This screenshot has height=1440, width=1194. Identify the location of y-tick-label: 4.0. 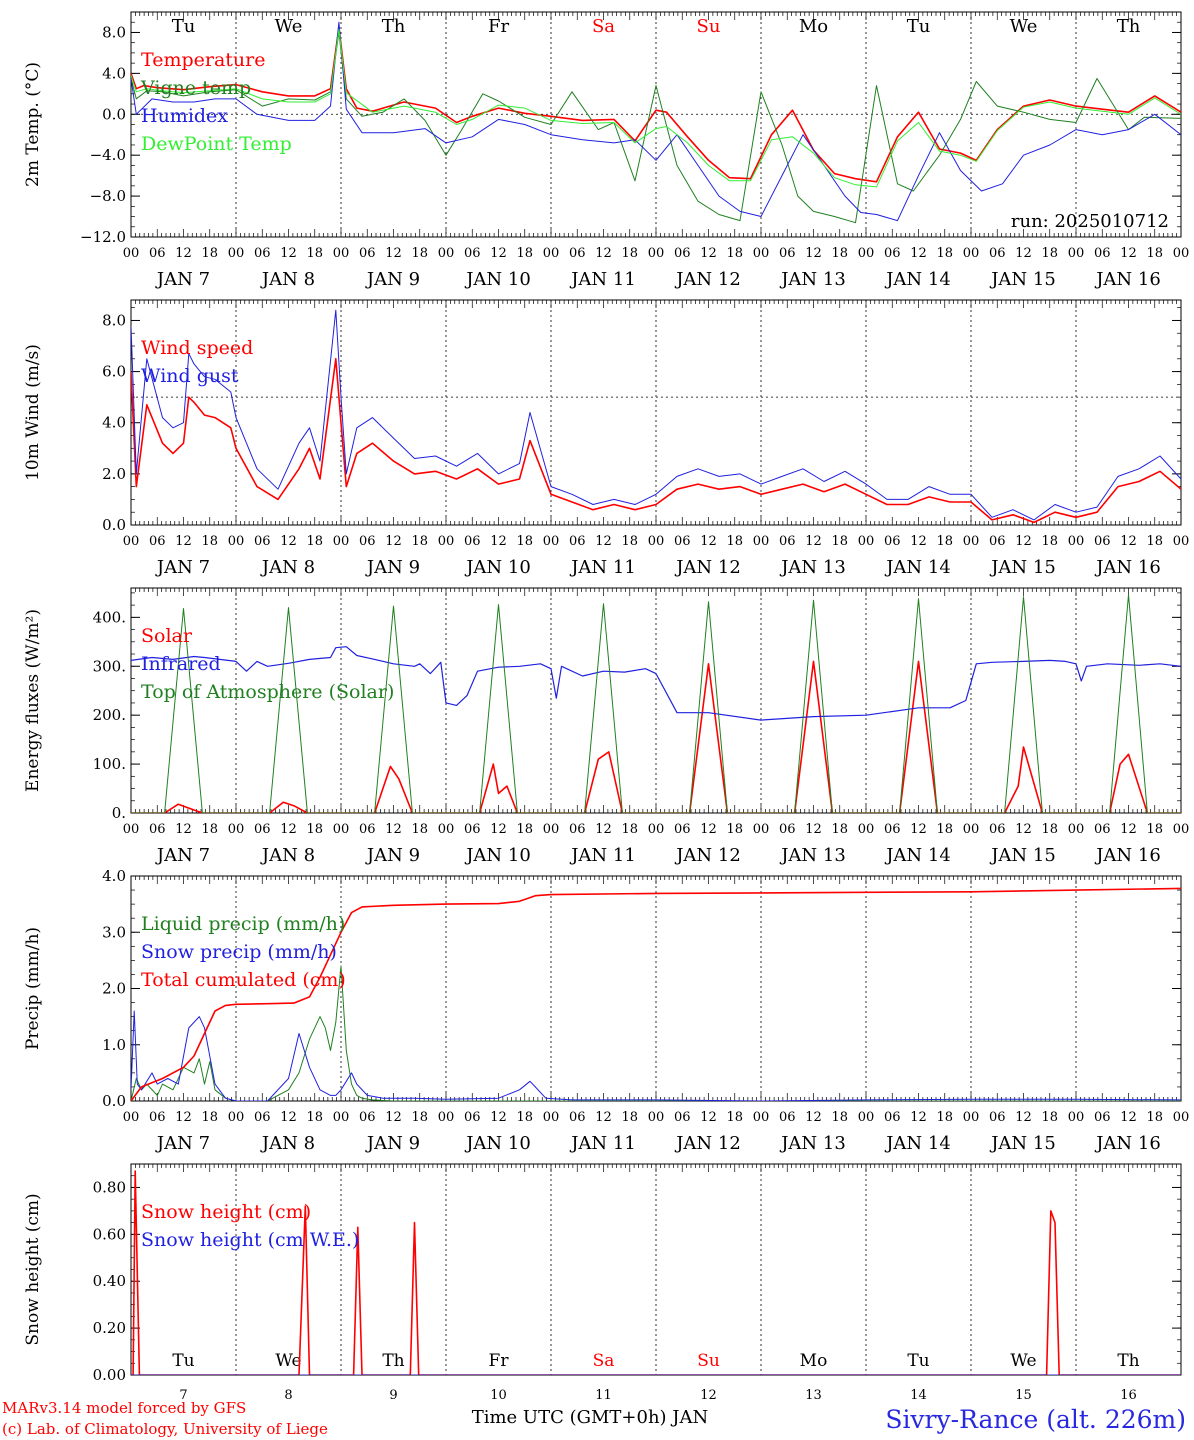
(114, 876).